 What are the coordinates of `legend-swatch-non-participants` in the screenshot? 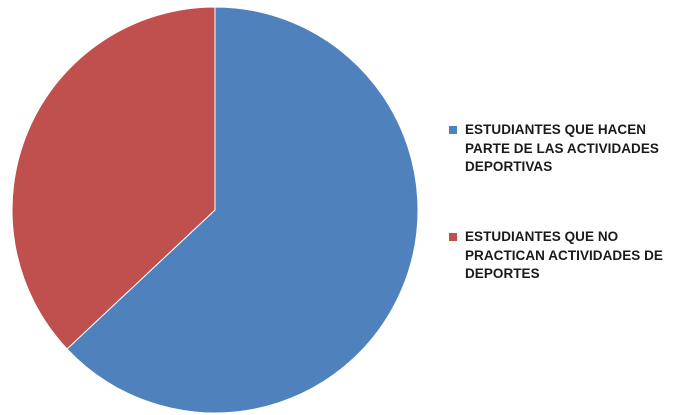 It's located at (453, 236).